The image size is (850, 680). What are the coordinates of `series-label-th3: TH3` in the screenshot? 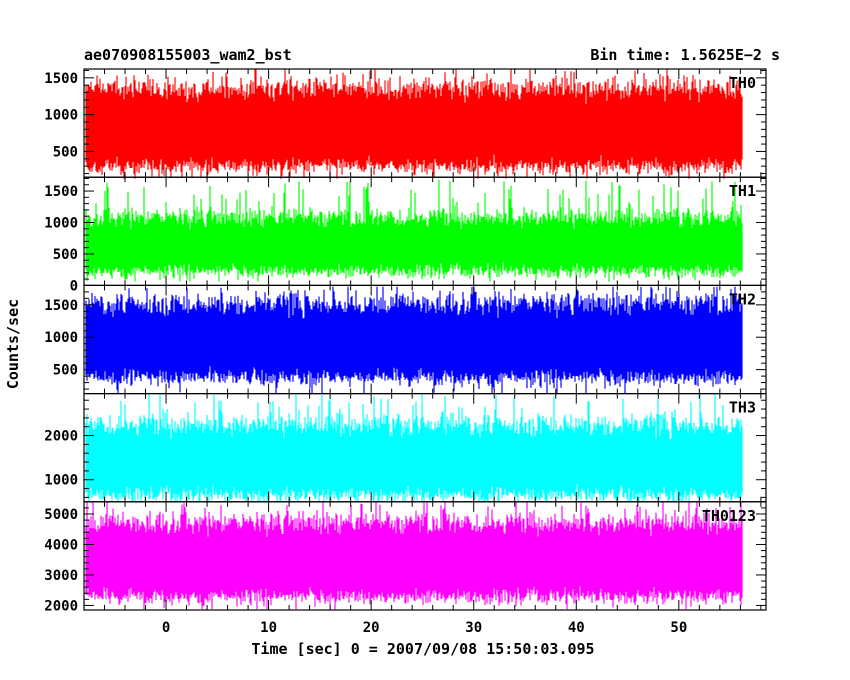 It's located at (742, 408).